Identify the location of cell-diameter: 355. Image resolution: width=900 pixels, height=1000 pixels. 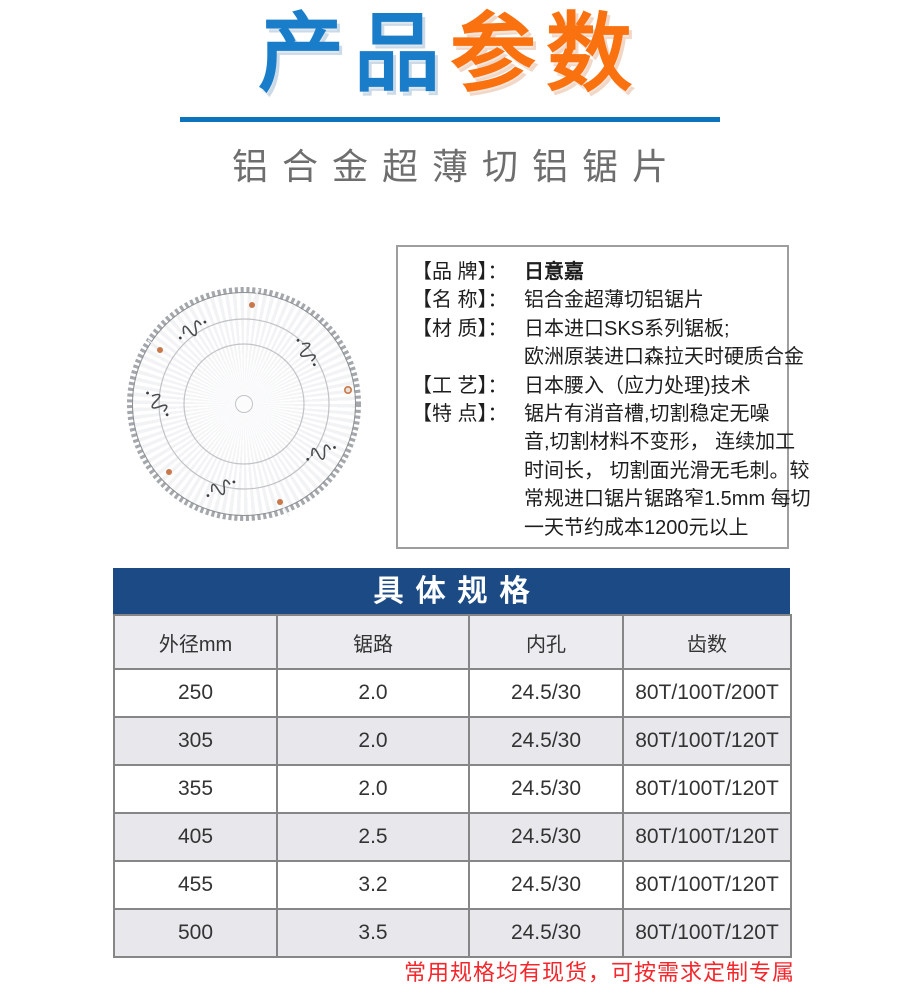
(195, 789).